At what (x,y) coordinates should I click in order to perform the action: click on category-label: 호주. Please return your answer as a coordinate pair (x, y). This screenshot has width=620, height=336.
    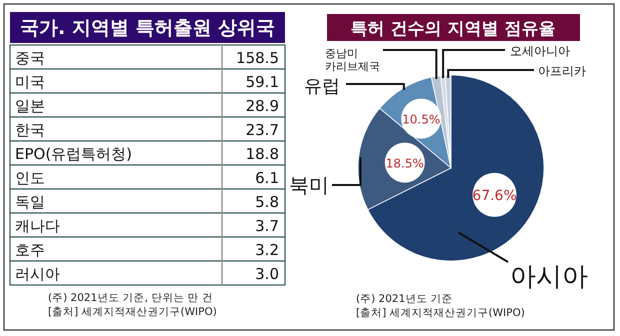
    Looking at the image, I should click on (30, 250).